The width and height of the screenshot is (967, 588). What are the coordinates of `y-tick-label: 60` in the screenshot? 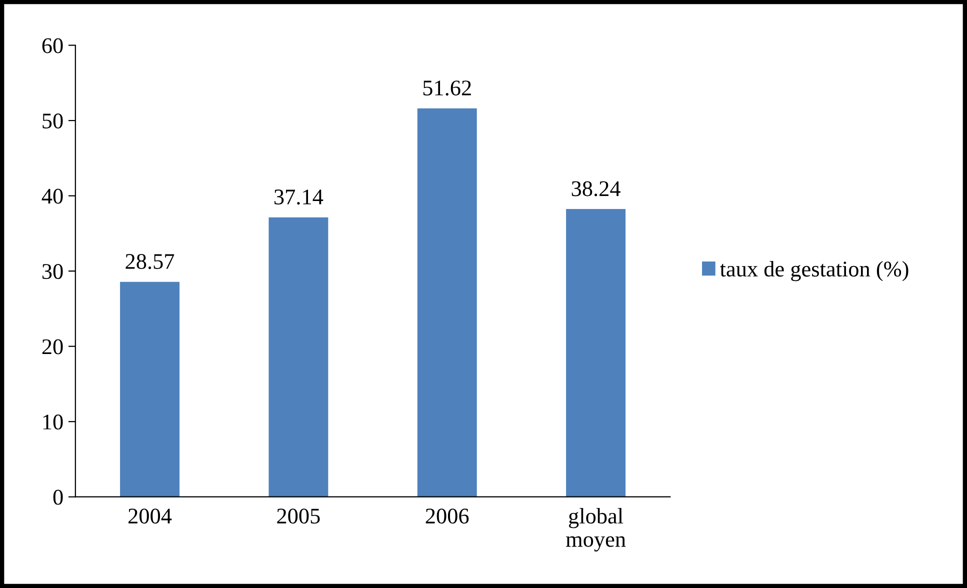 It's located at (52, 46).